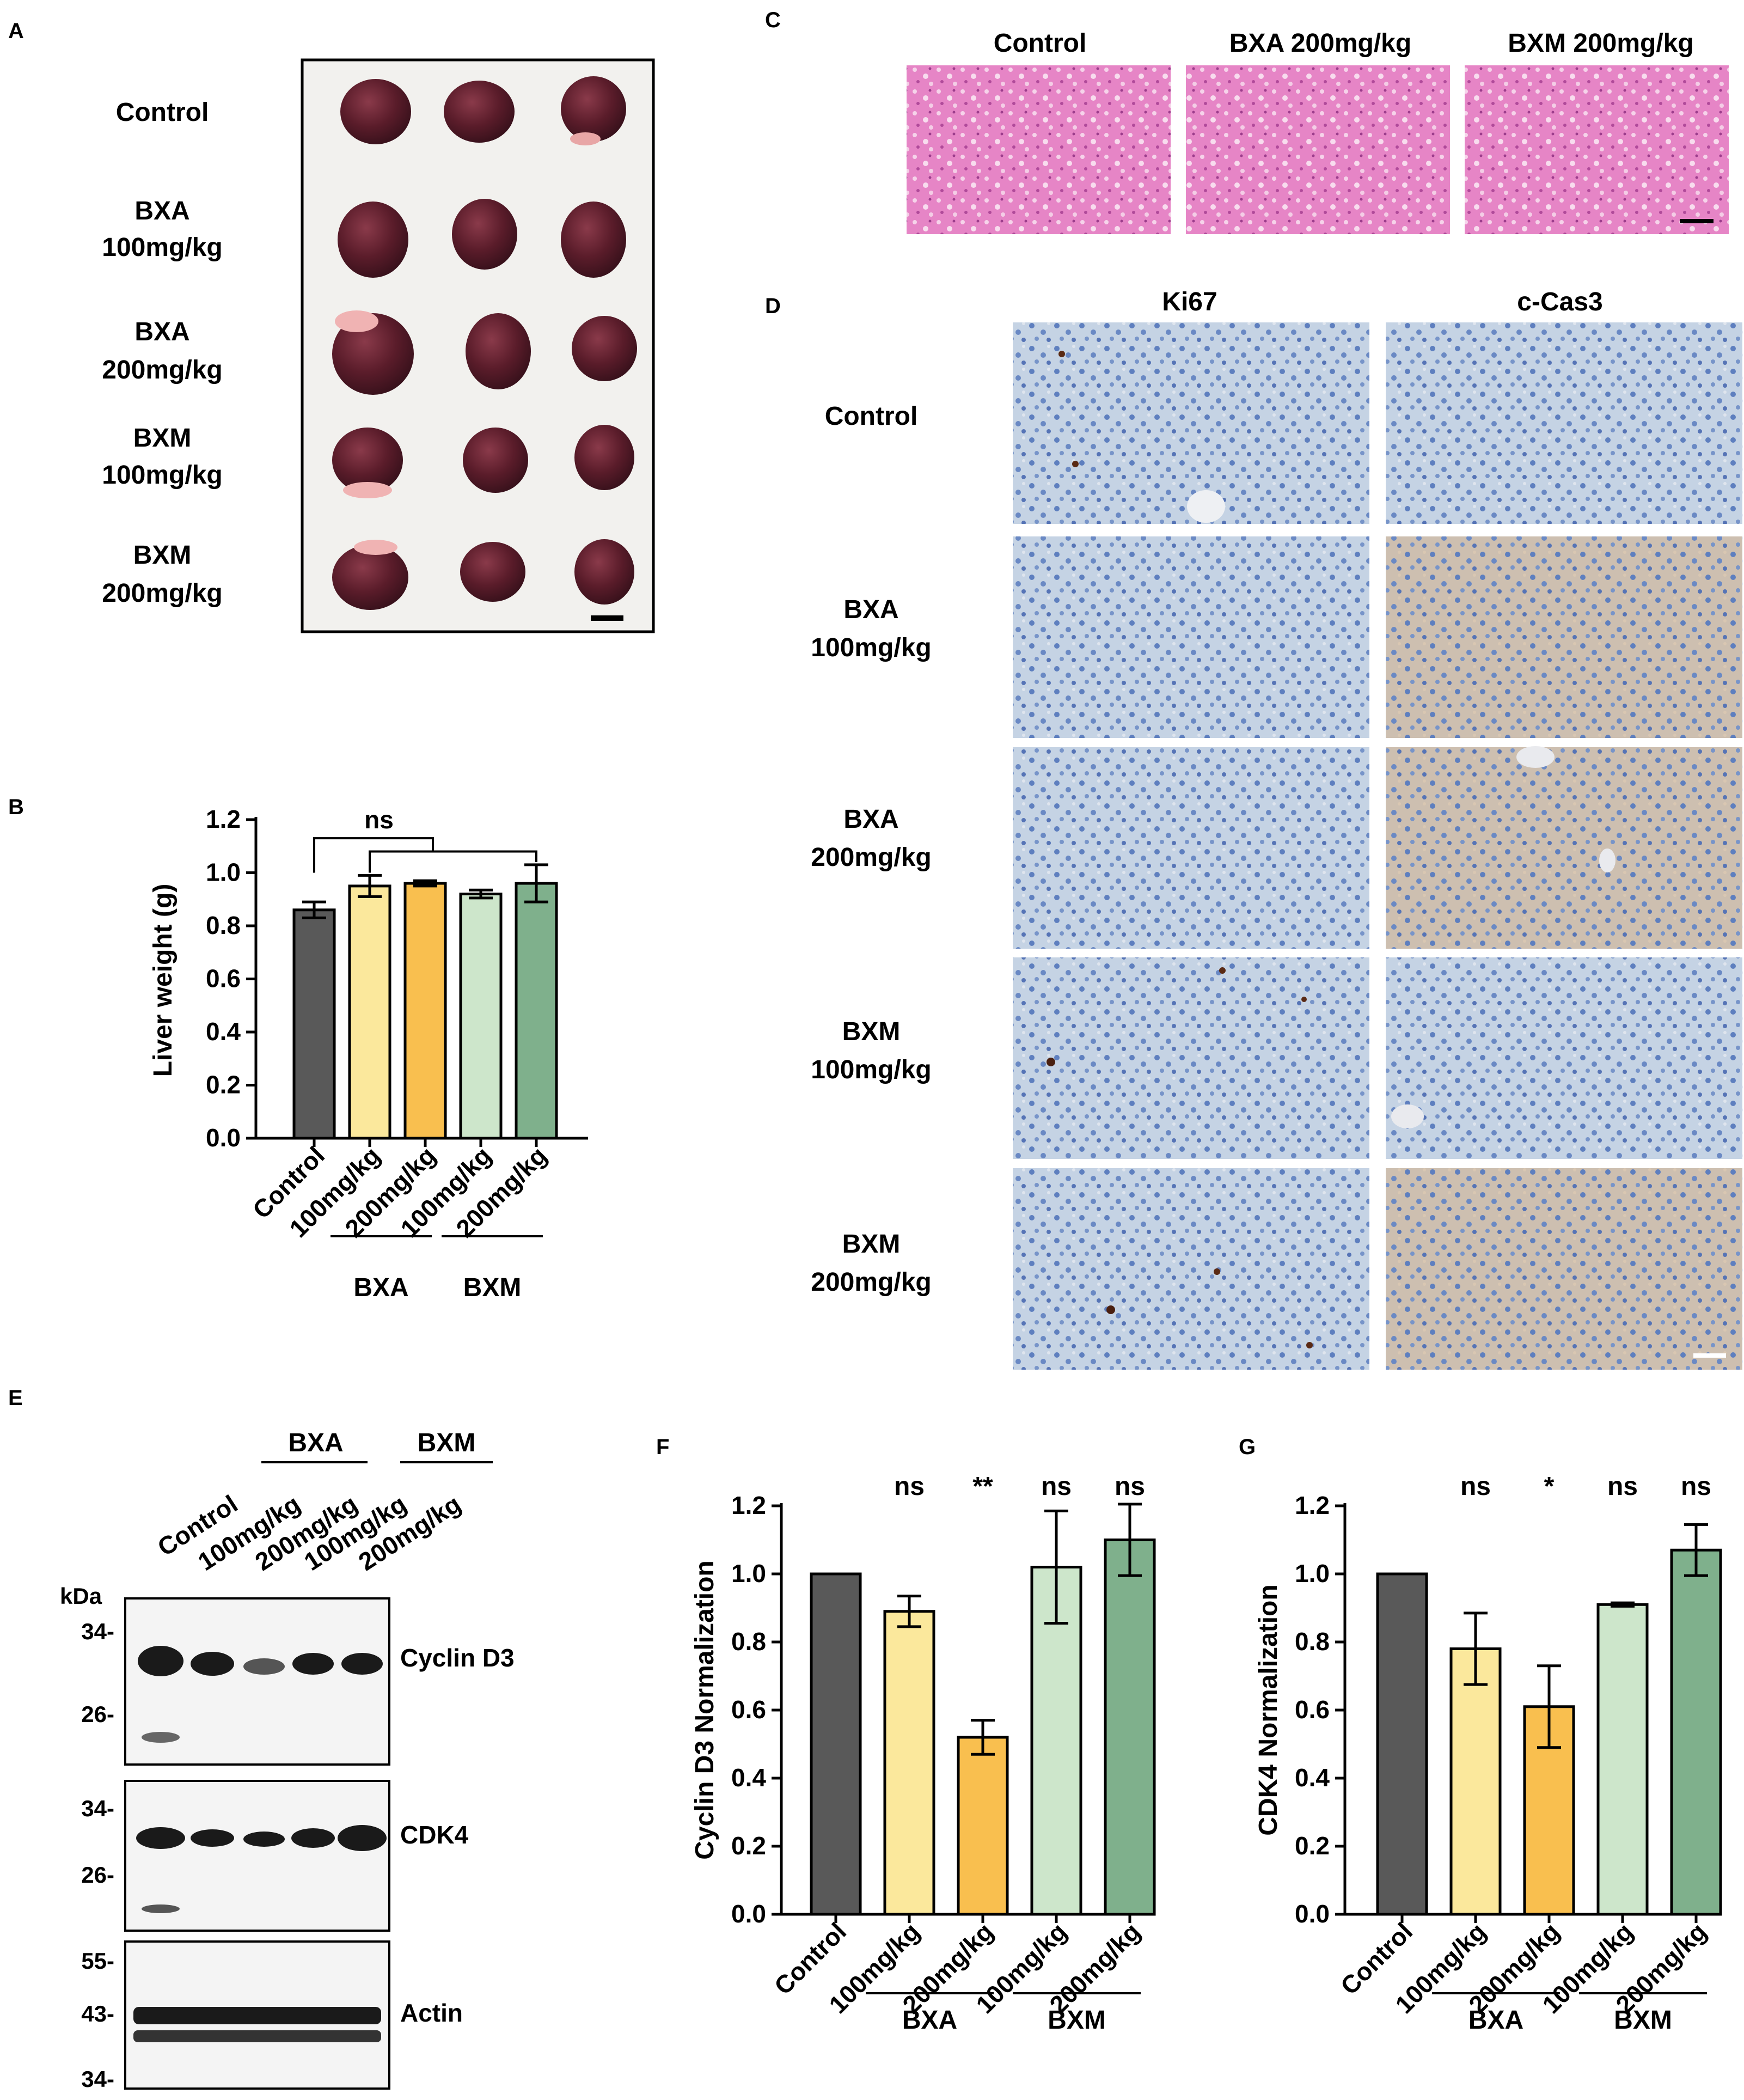 The width and height of the screenshot is (1744, 2100). I want to click on y-axis-label: Liver weight (g), so click(163, 980).